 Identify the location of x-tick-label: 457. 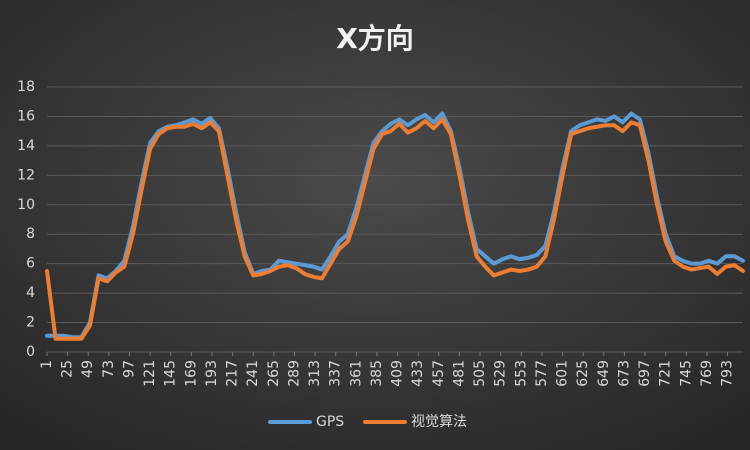
(439, 373).